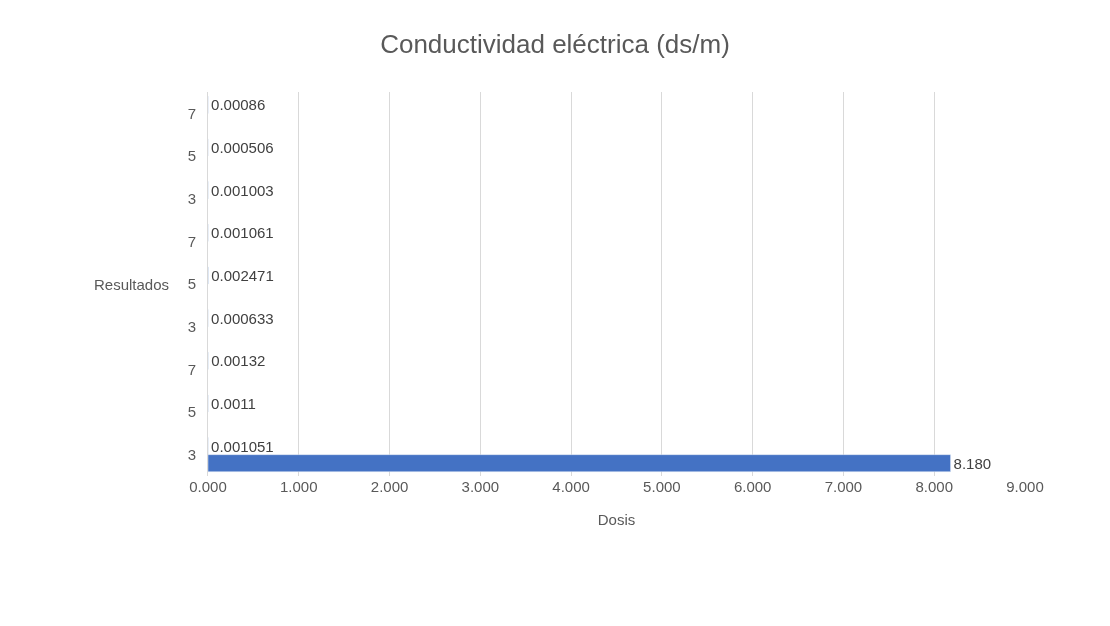  Describe the element at coordinates (242, 275) in the screenshot. I see `data-label: 0.002471` at that location.